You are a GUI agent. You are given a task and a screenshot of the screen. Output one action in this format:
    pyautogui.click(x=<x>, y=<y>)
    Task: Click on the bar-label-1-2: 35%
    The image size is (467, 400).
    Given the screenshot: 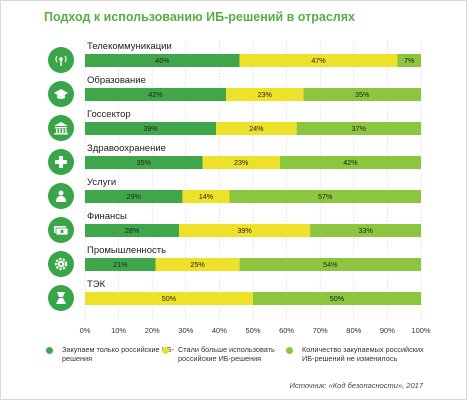 What is the action you would take?
    pyautogui.click(x=362, y=94)
    